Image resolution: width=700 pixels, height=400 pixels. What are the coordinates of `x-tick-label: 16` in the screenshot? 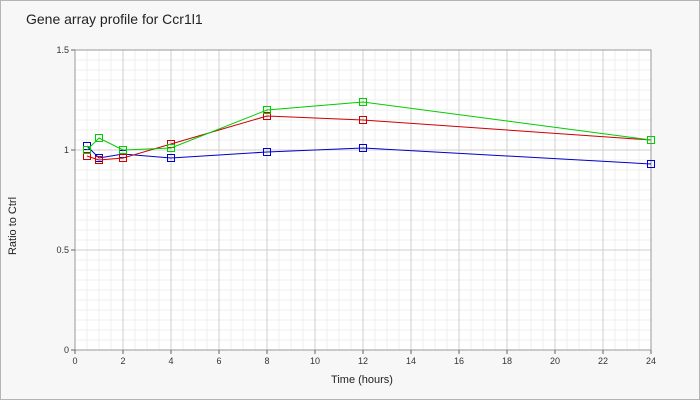 It's located at (459, 361).